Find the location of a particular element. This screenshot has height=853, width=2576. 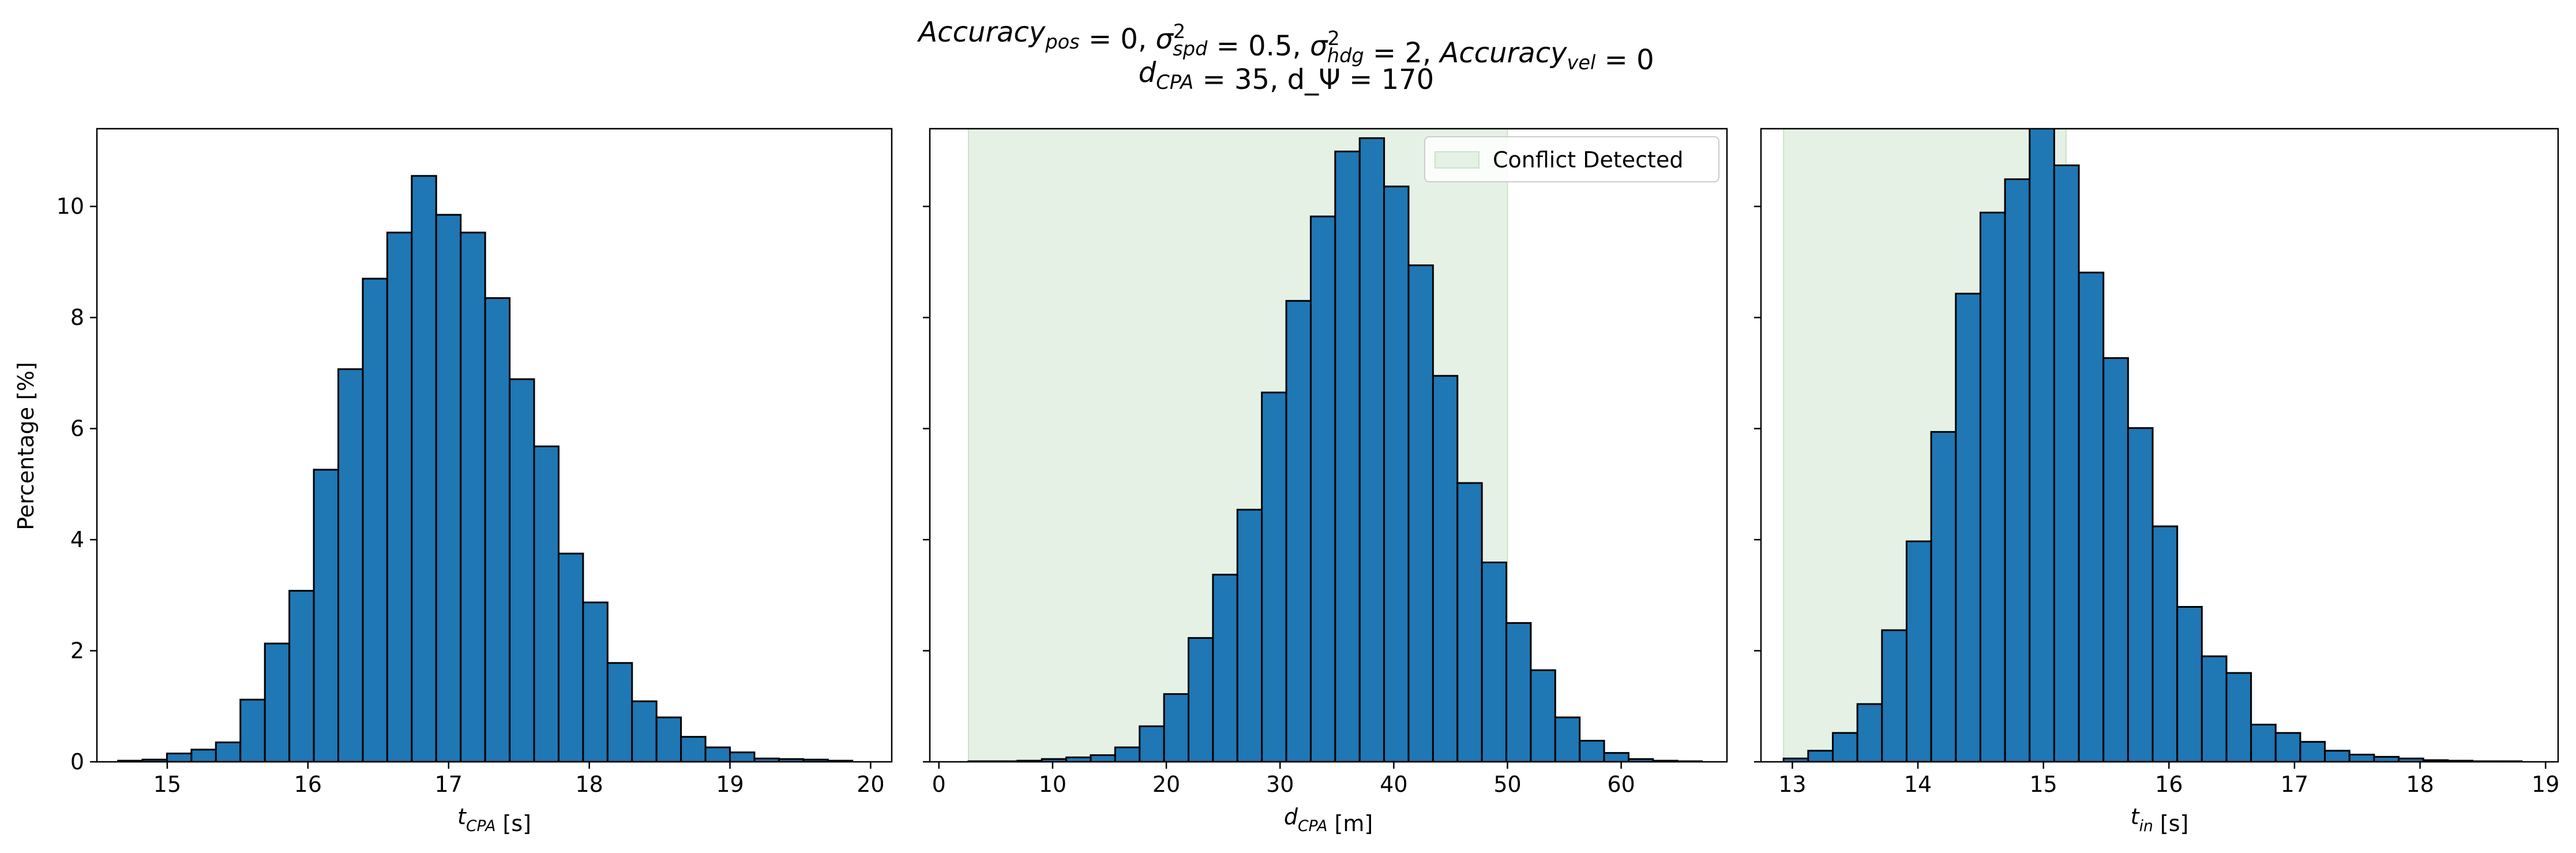

y-axis-label: Percentage [%] is located at coordinates (26, 446).